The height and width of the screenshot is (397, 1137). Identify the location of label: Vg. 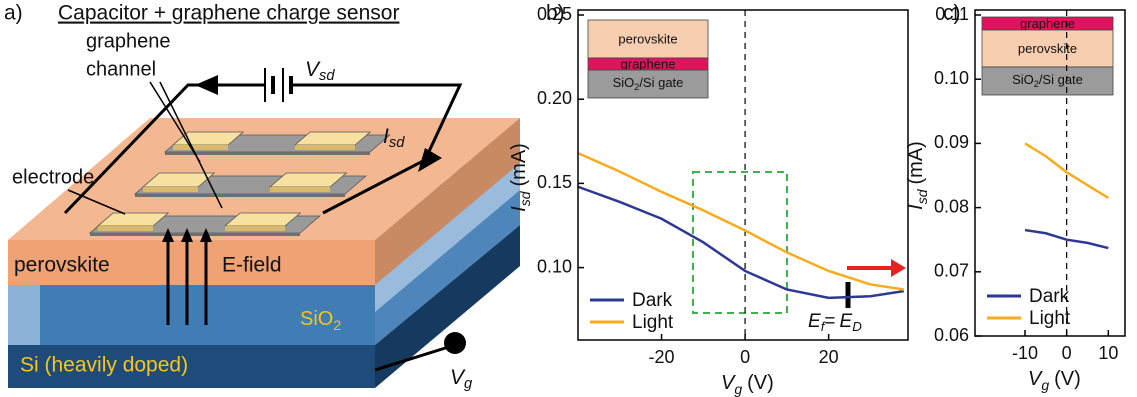
(461, 379).